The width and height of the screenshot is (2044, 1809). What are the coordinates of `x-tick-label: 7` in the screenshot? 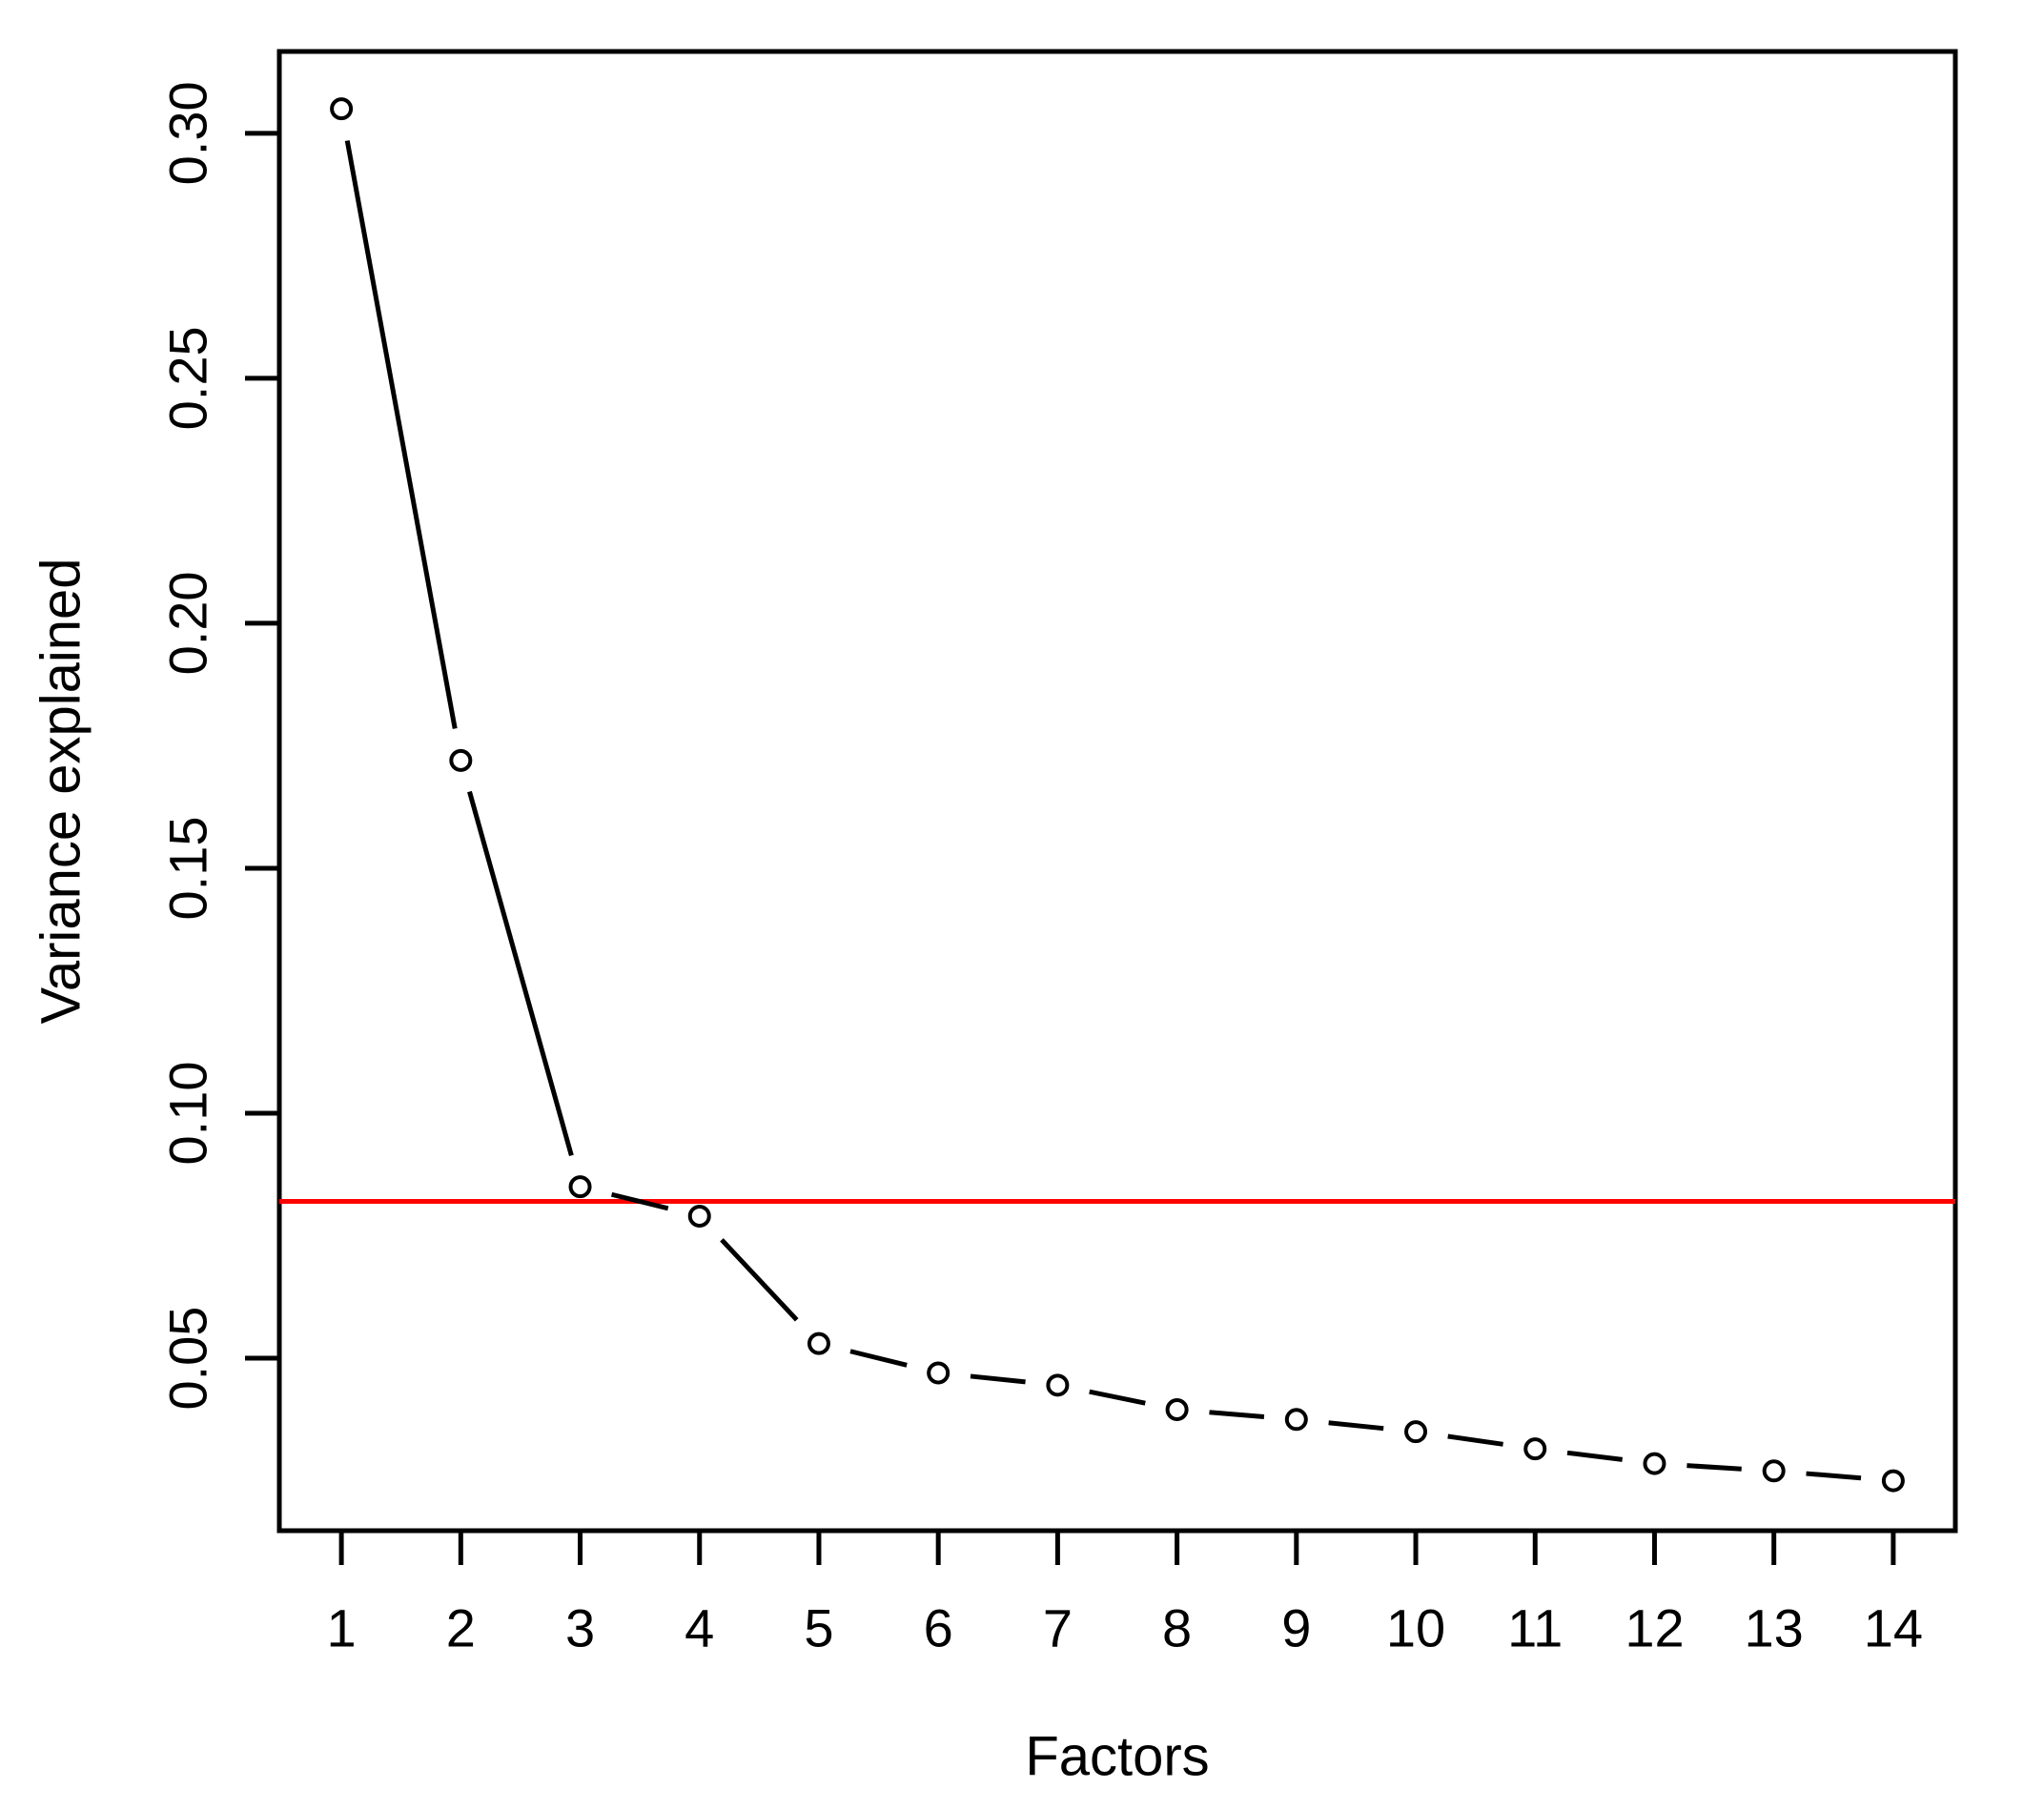 It's located at (1058, 1628).